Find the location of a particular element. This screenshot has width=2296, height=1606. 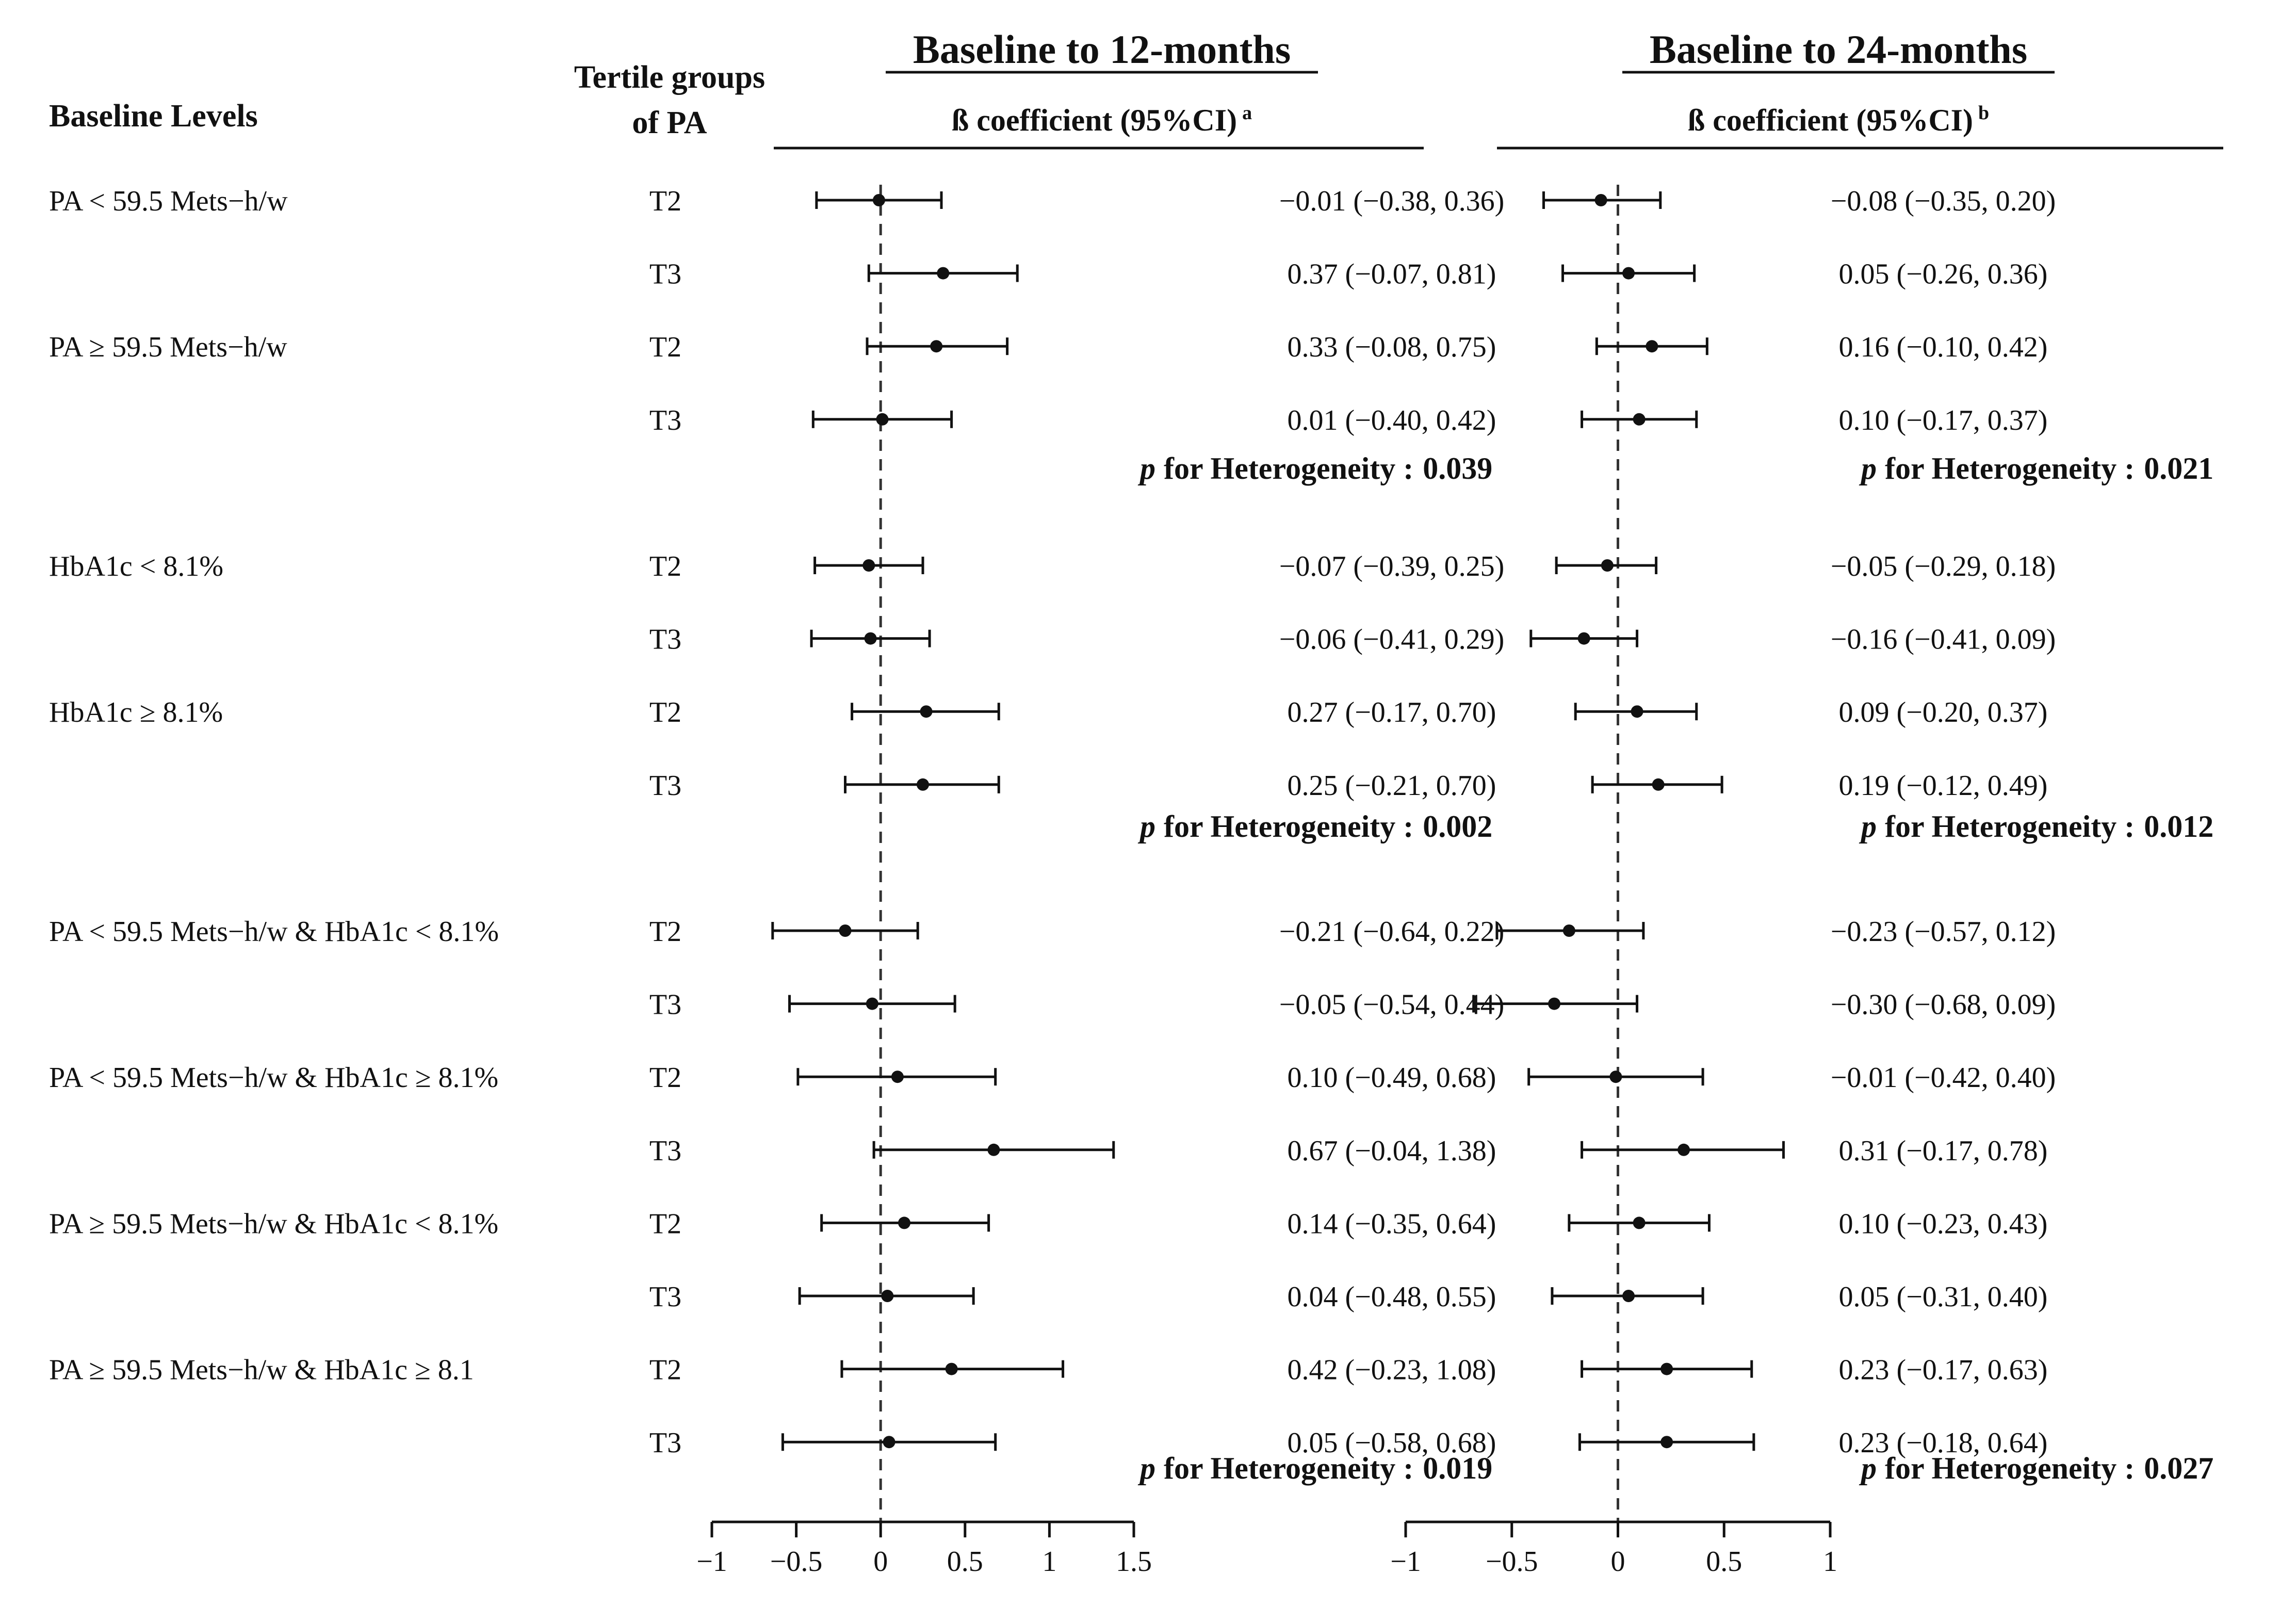

estimate-label: 0.05 (−0.31, 0.40) is located at coordinates (1944, 1297).